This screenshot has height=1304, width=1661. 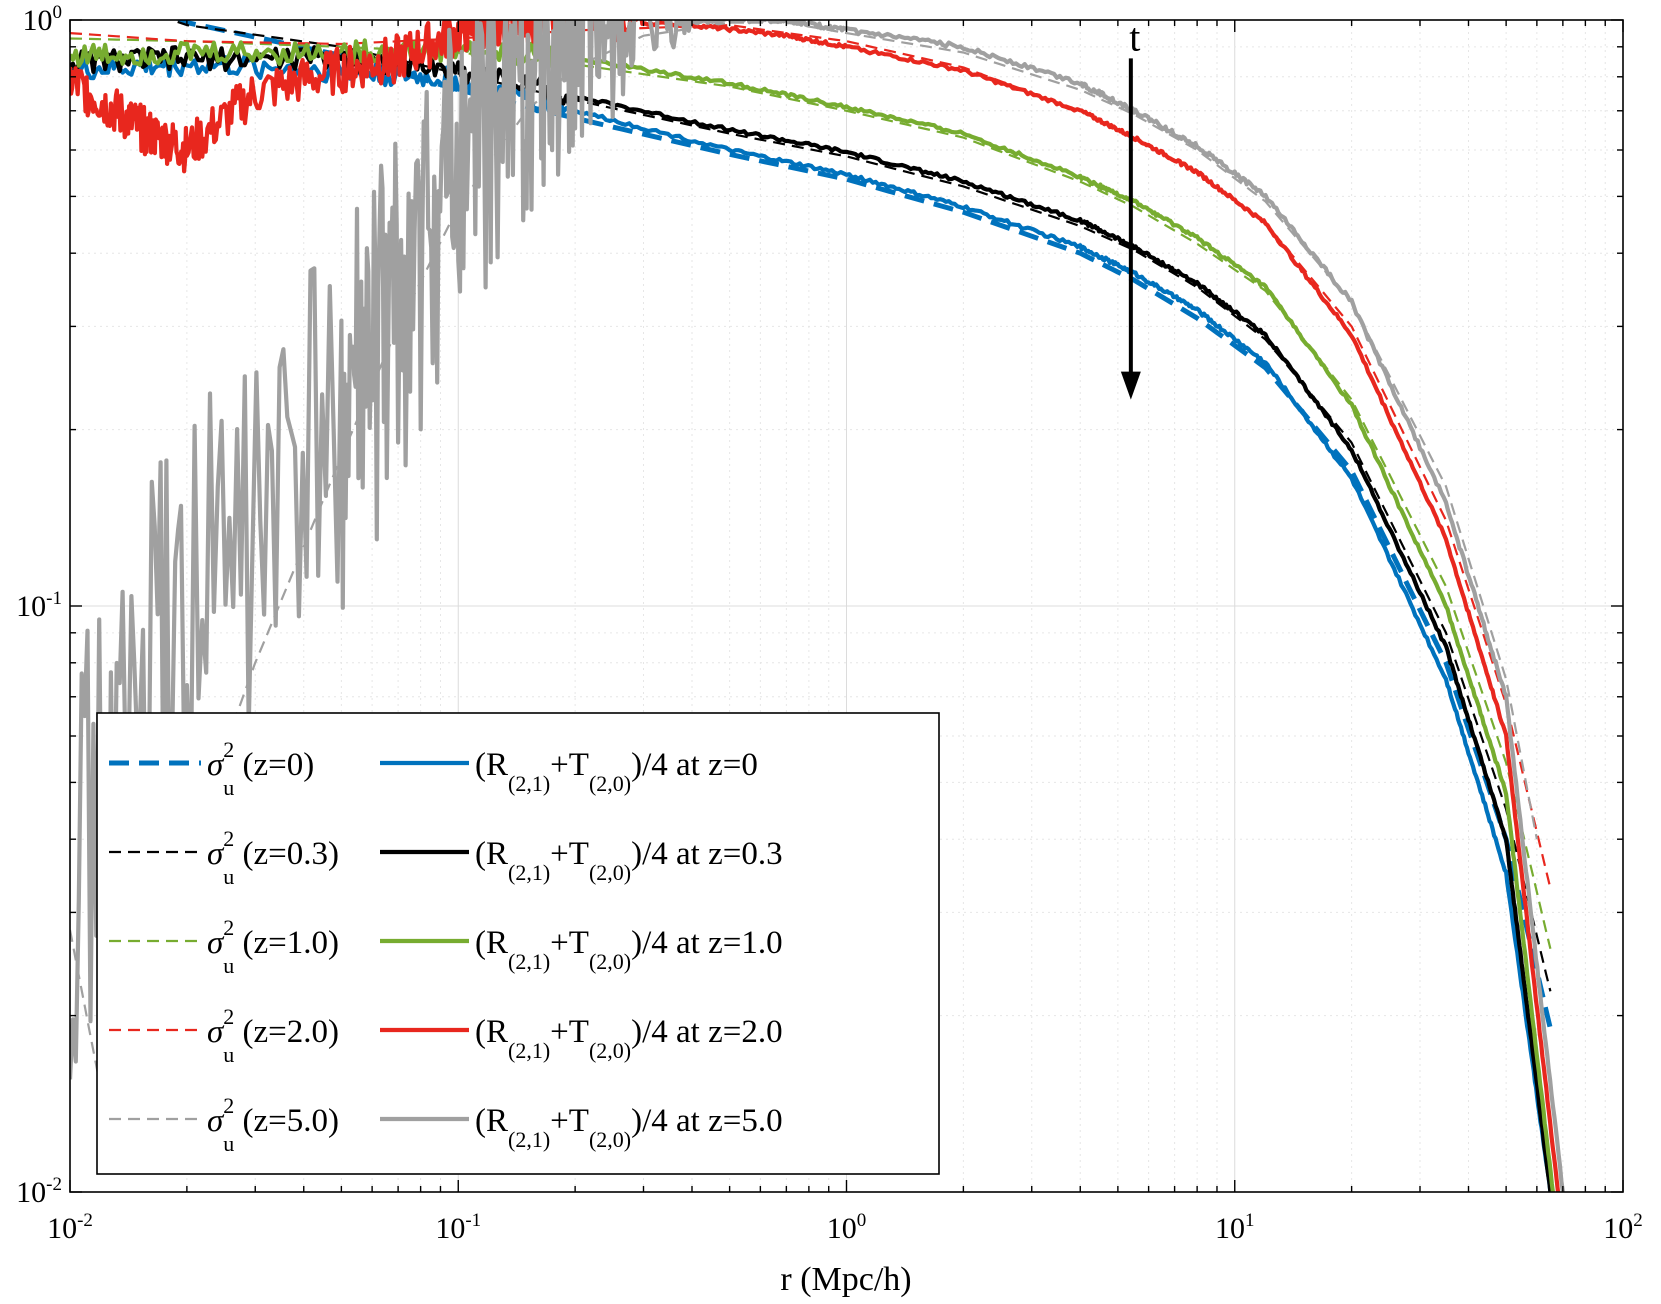 What do you see at coordinates (273, 1124) in the screenshot?
I see `legend-label-model: σ2 u (z=5.0)` at bounding box center [273, 1124].